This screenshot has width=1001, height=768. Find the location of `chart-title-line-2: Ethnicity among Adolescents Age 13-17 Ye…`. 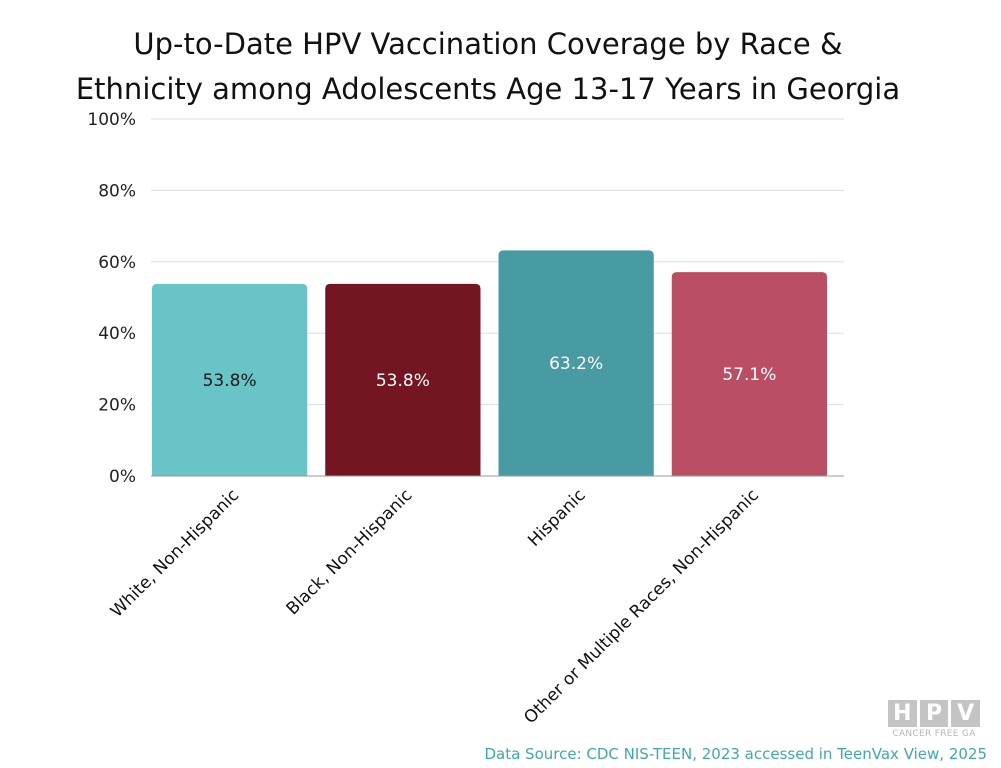

chart-title-line-2: Ethnicity among Adolescents Age 13-17 Ye… is located at coordinates (488, 89).